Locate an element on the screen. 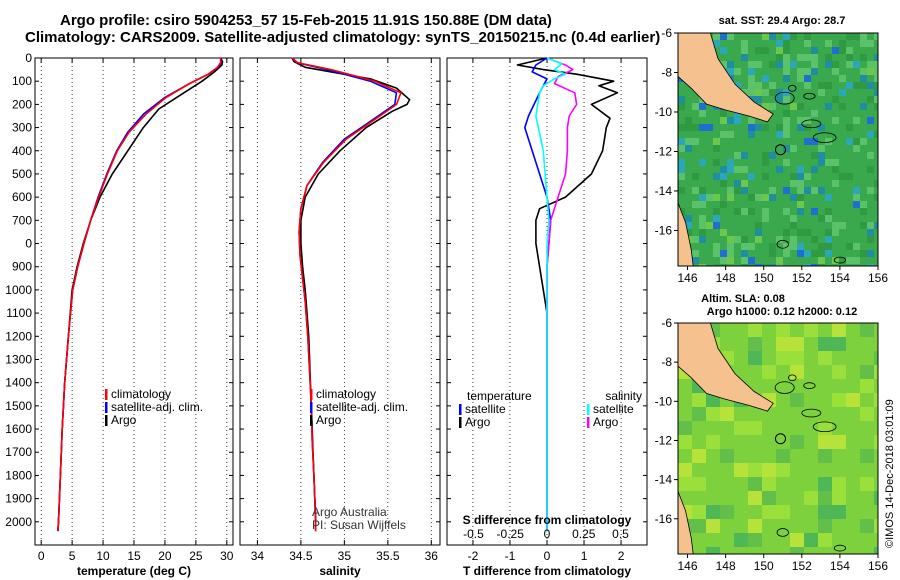 The width and height of the screenshot is (900, 580). credit-text: PI: Susan Wijffels is located at coordinates (359, 525).